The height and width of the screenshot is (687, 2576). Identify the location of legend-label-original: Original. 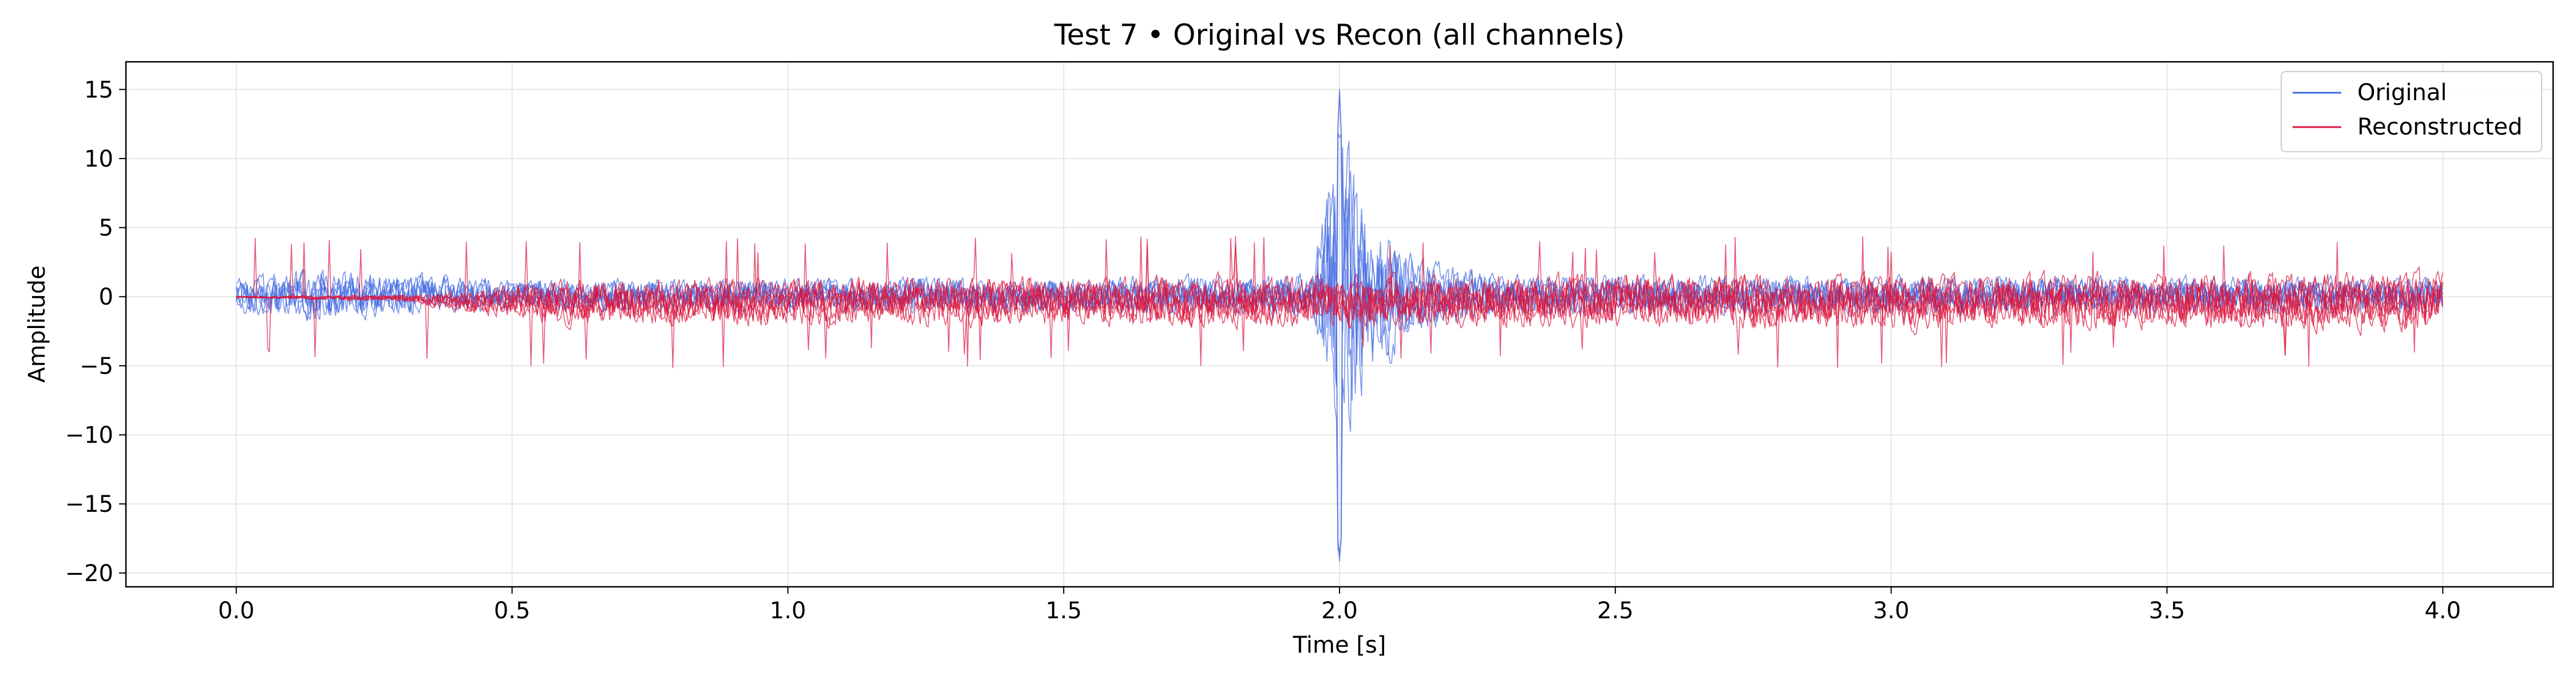
(2402, 93).